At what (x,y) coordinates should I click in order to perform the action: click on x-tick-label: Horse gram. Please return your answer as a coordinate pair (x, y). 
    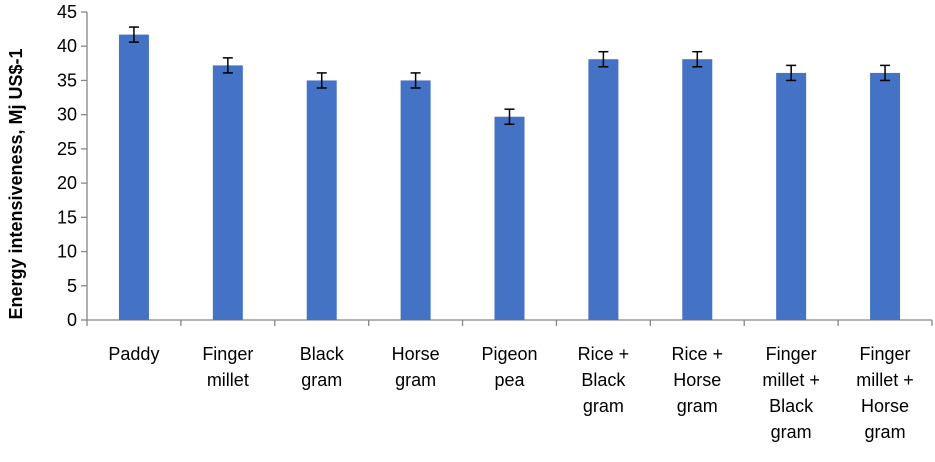
    Looking at the image, I should click on (416, 367).